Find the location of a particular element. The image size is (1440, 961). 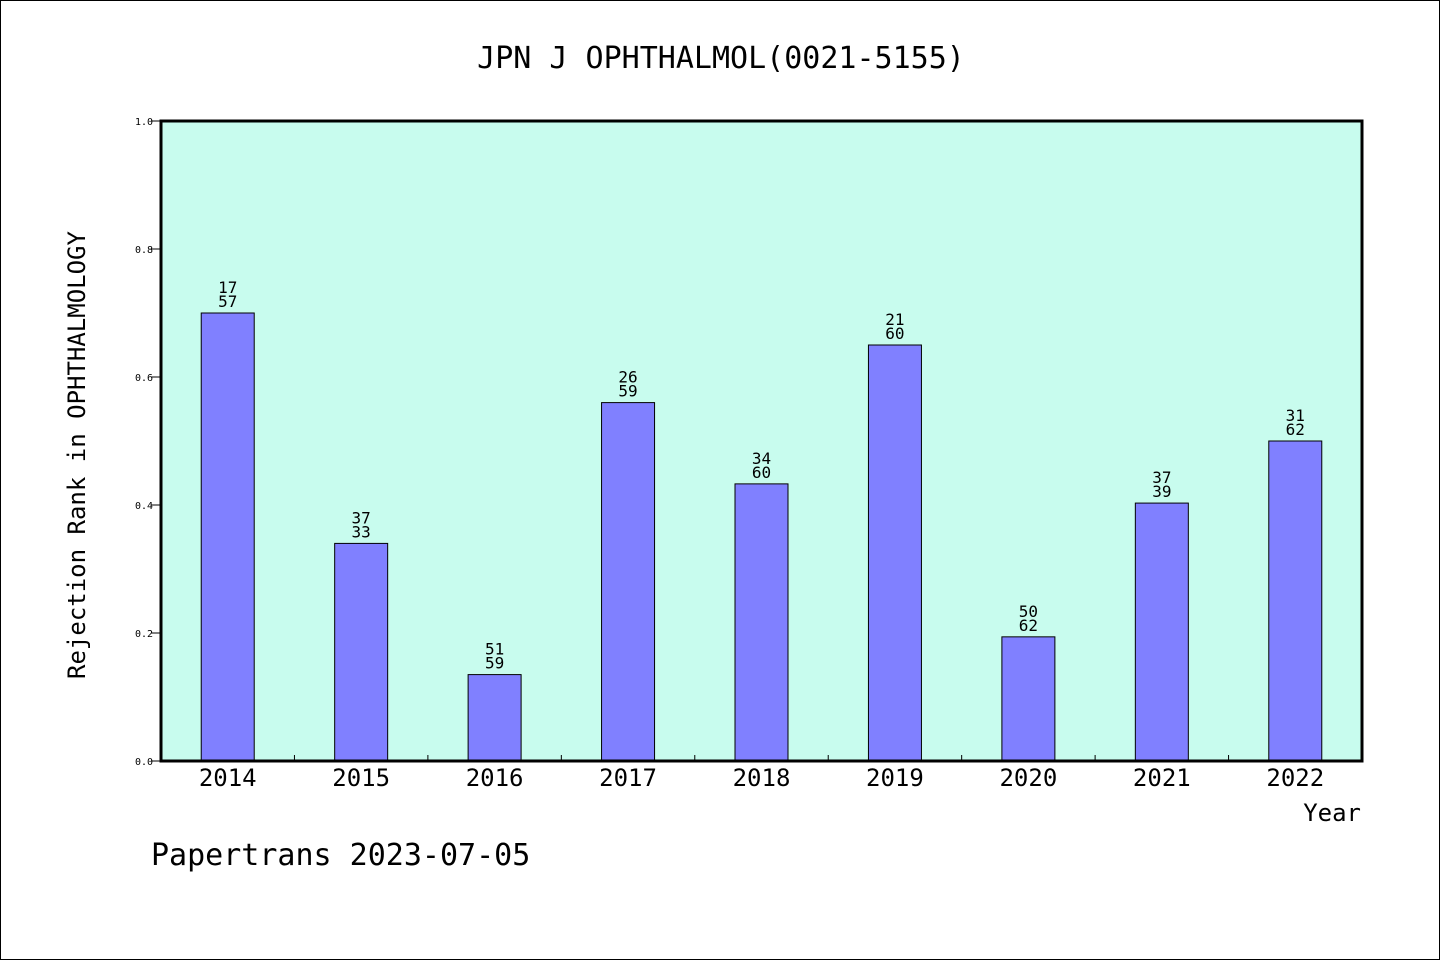

x-tick-label-2015: 2015 is located at coordinates (361, 778).